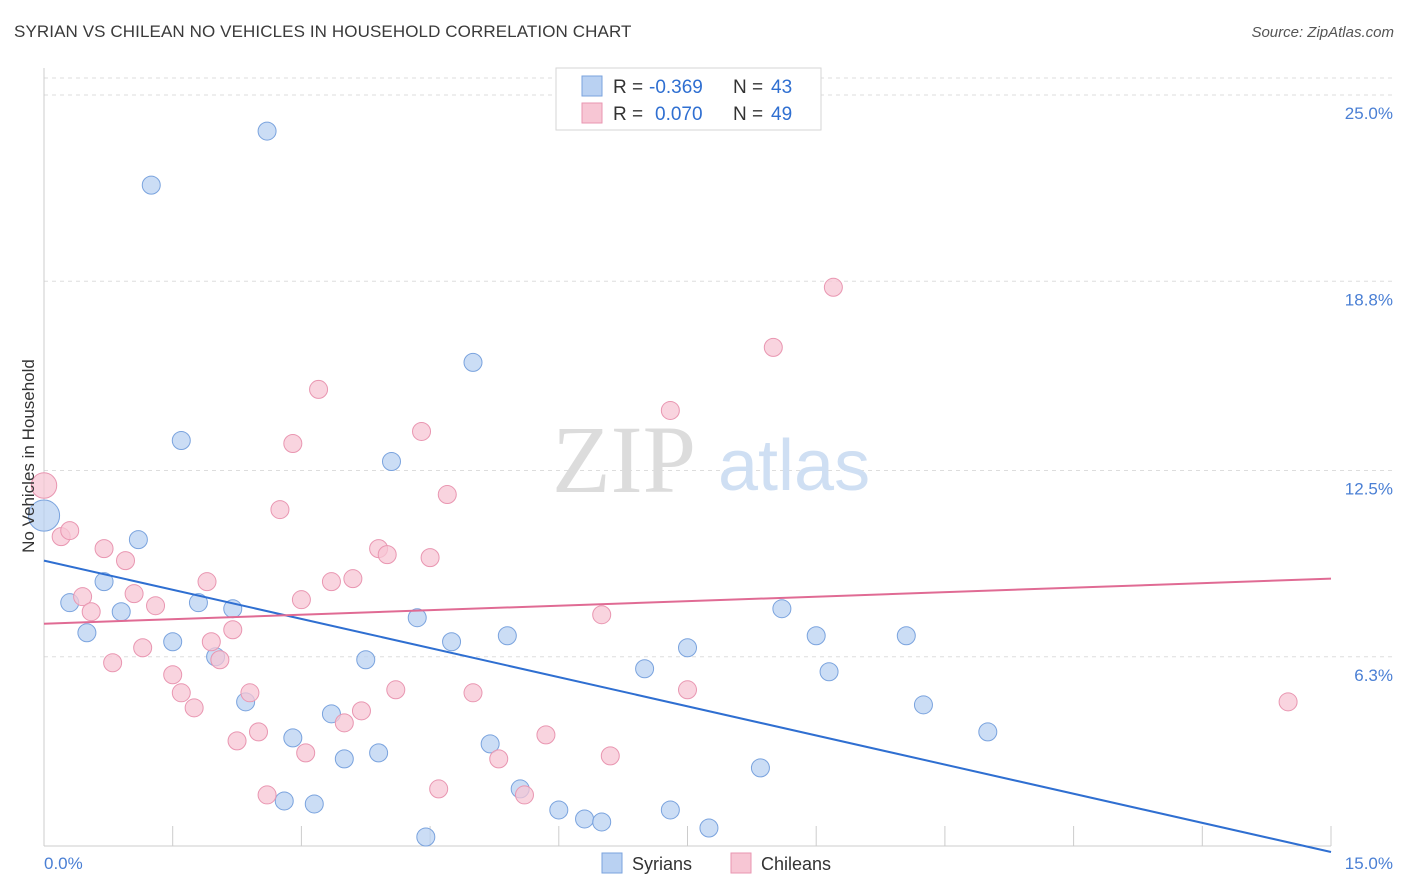 The height and width of the screenshot is (892, 1406). I want to click on chileans-series-swatch, so click(741, 863).